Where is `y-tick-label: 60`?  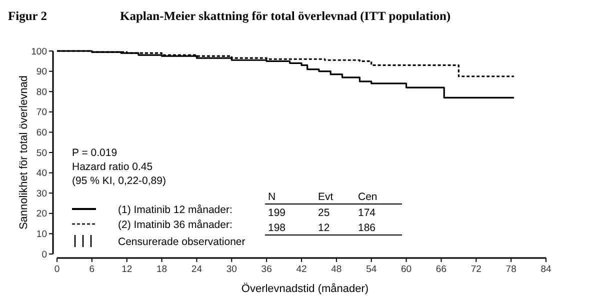 y-tick-label: 60 is located at coordinates (41, 133).